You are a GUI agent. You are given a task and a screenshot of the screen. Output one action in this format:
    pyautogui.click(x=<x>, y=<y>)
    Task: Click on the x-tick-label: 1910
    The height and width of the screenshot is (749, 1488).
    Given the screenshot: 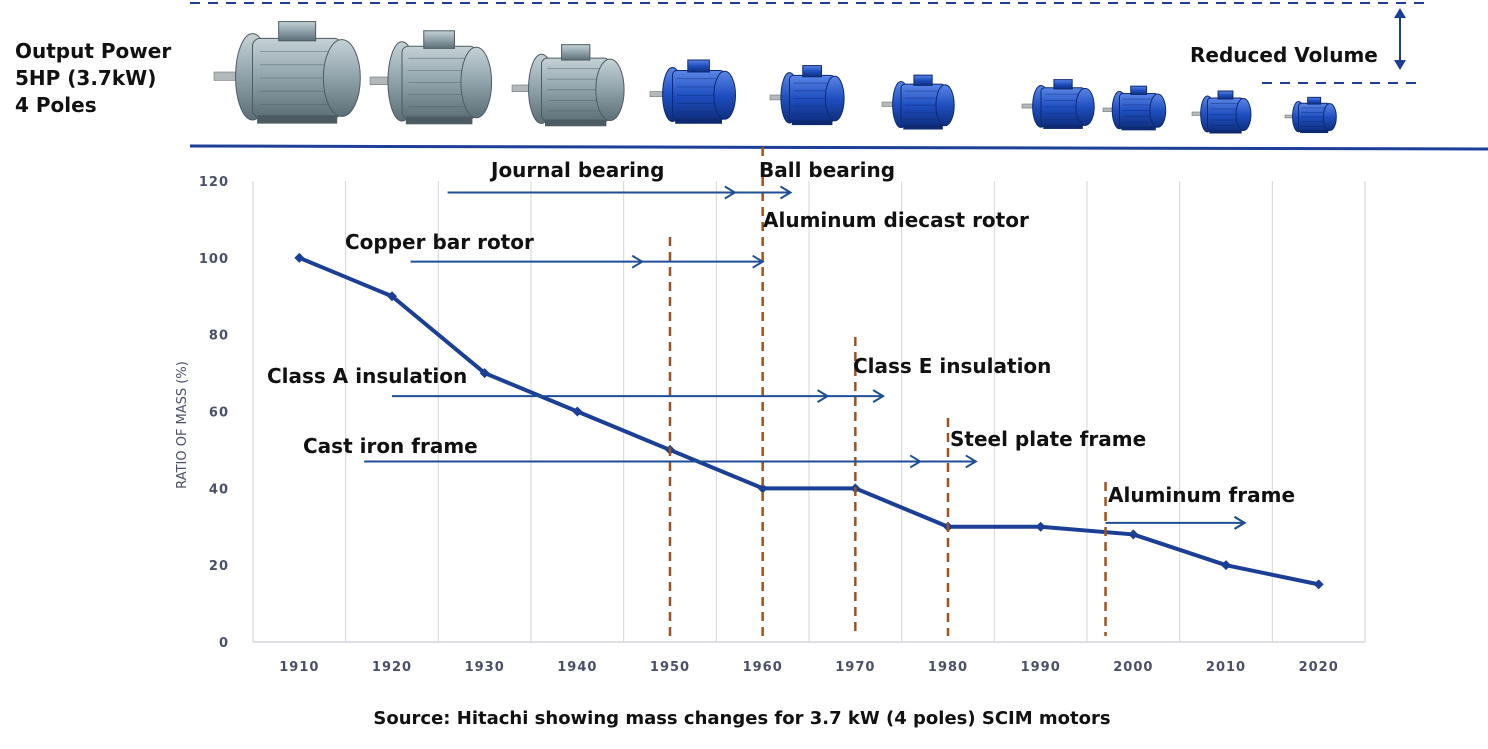 What is the action you would take?
    pyautogui.click(x=299, y=667)
    